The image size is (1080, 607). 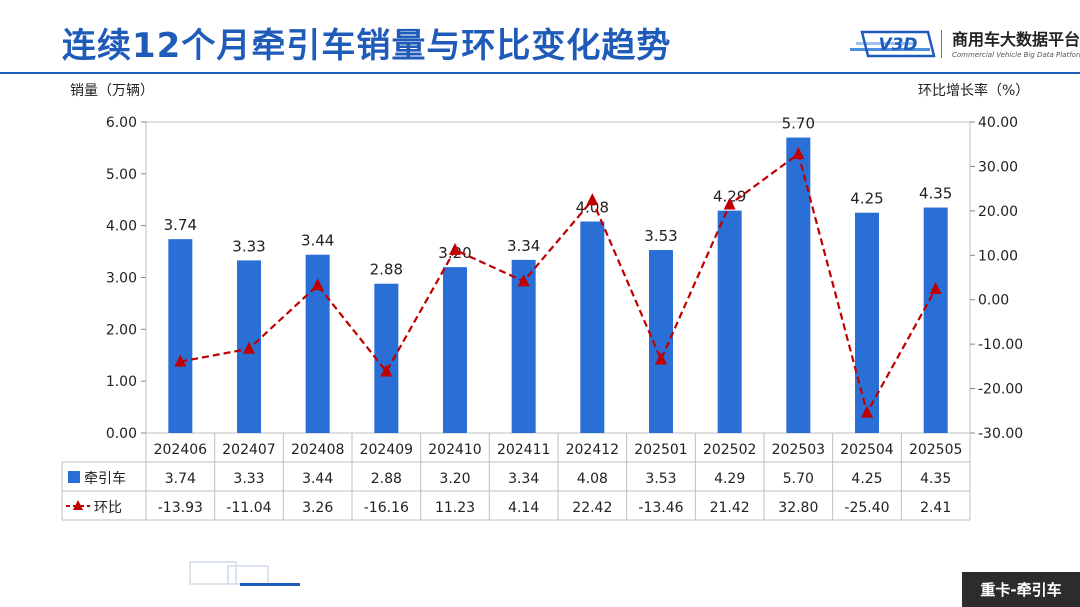 What do you see at coordinates (998, 123) in the screenshot?
I see `right-axis-tick-label: 40.00` at bounding box center [998, 123].